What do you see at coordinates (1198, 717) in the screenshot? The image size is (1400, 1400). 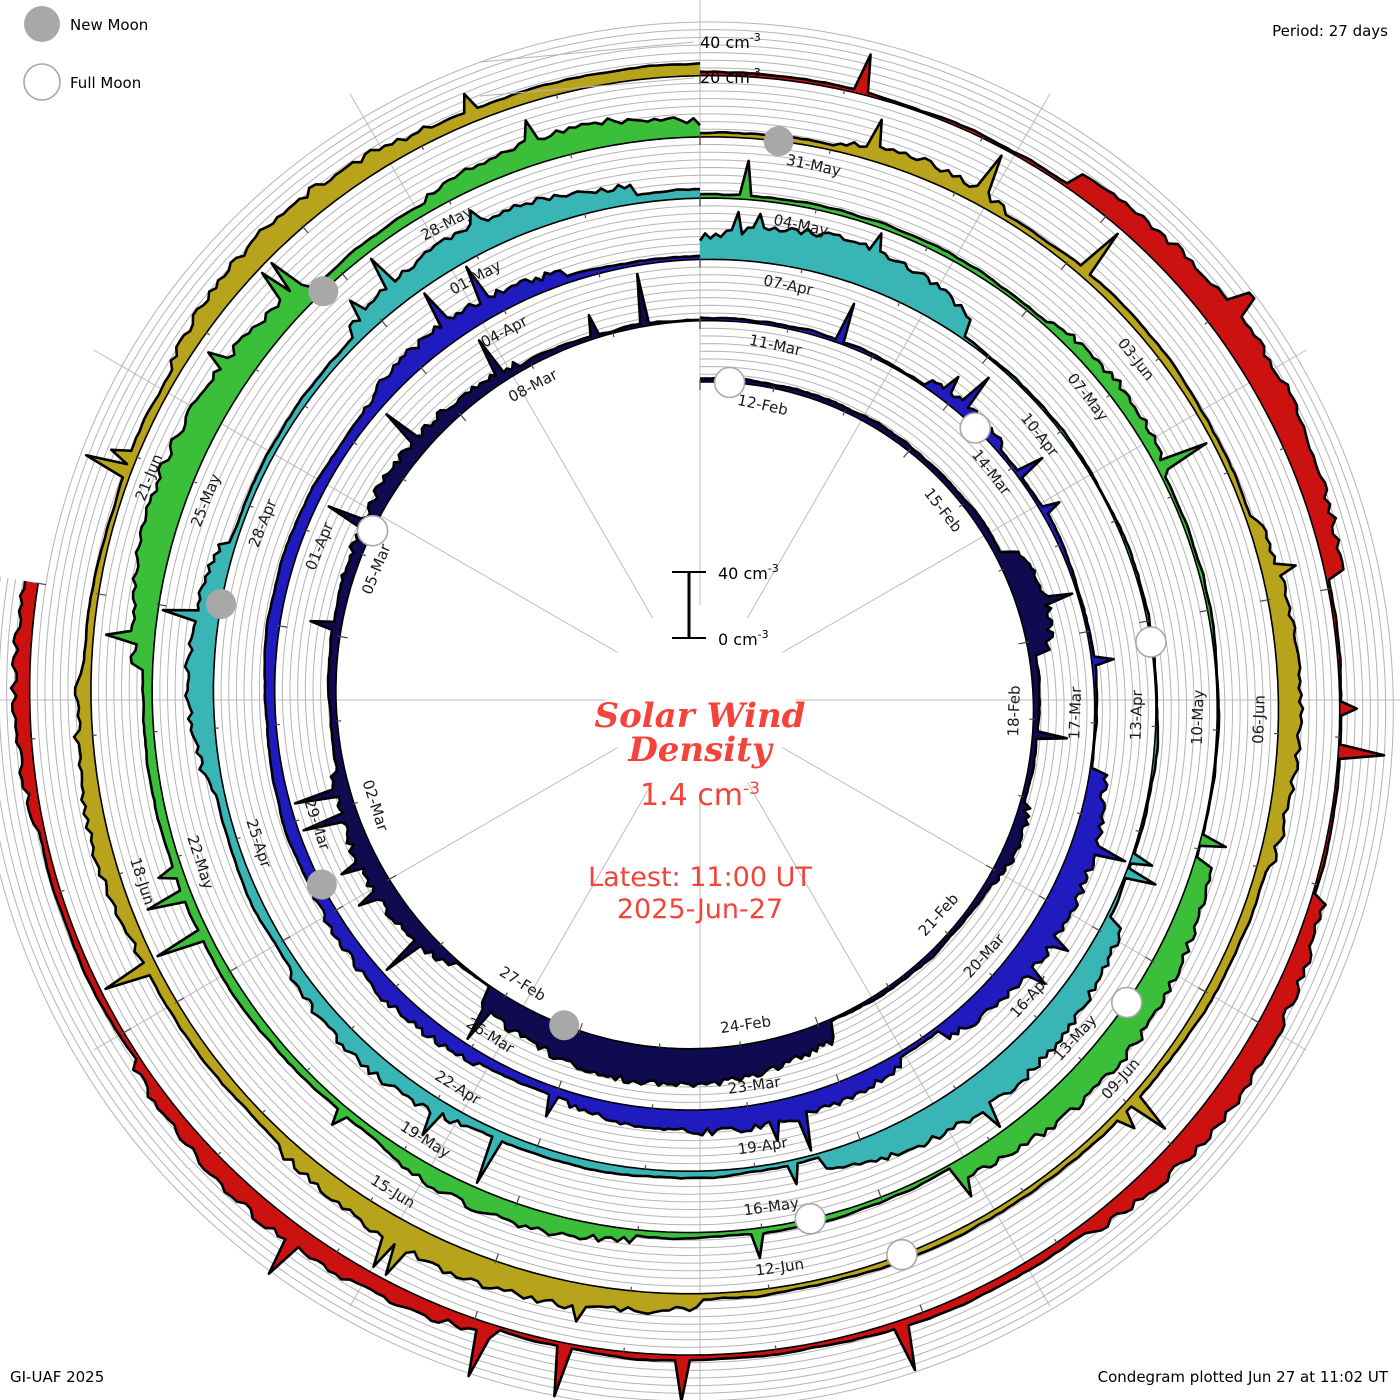 I see `spiral-date-label: 10-May` at bounding box center [1198, 717].